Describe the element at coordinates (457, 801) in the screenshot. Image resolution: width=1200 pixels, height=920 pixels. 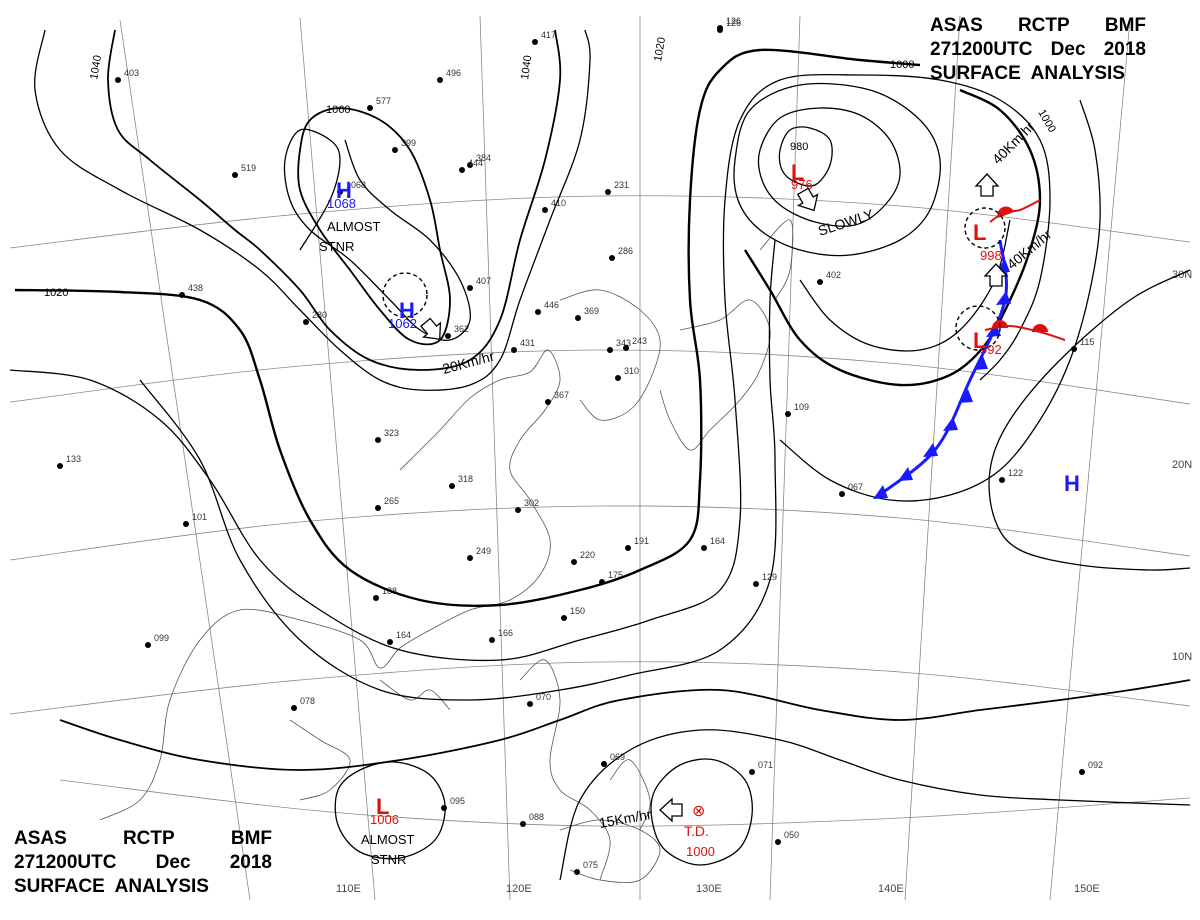
I see `station-value: 095` at that location.